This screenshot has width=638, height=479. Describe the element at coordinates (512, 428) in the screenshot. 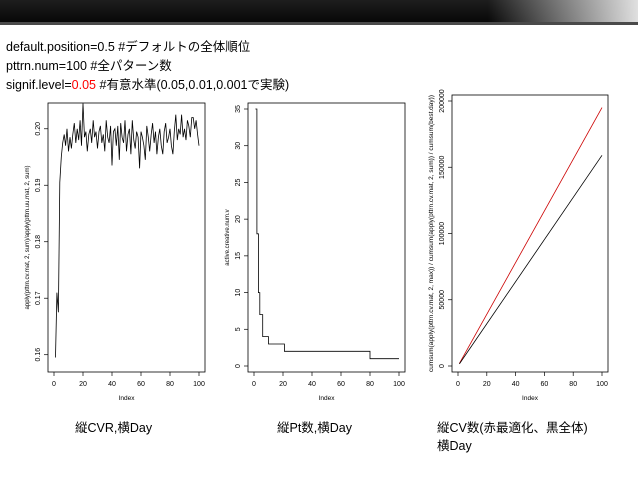

I see `caption-cv-line1: 縦CV数(赤最適化、黒全体)` at that location.